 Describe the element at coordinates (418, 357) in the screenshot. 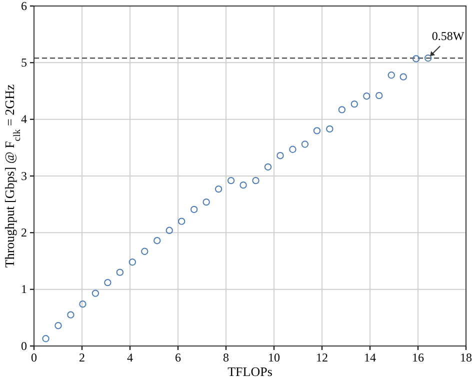

I see `x-tick-label: 16` at that location.